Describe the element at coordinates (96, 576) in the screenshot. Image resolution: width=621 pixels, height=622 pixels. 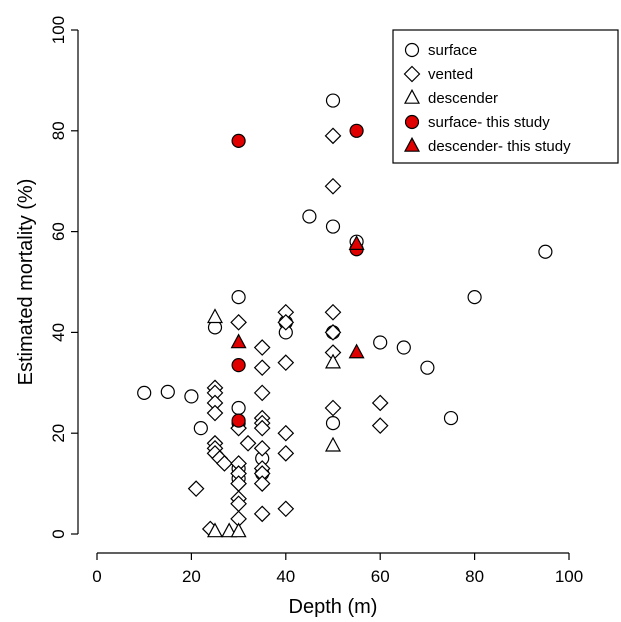
I see `x-tick-label: 0` at that location.